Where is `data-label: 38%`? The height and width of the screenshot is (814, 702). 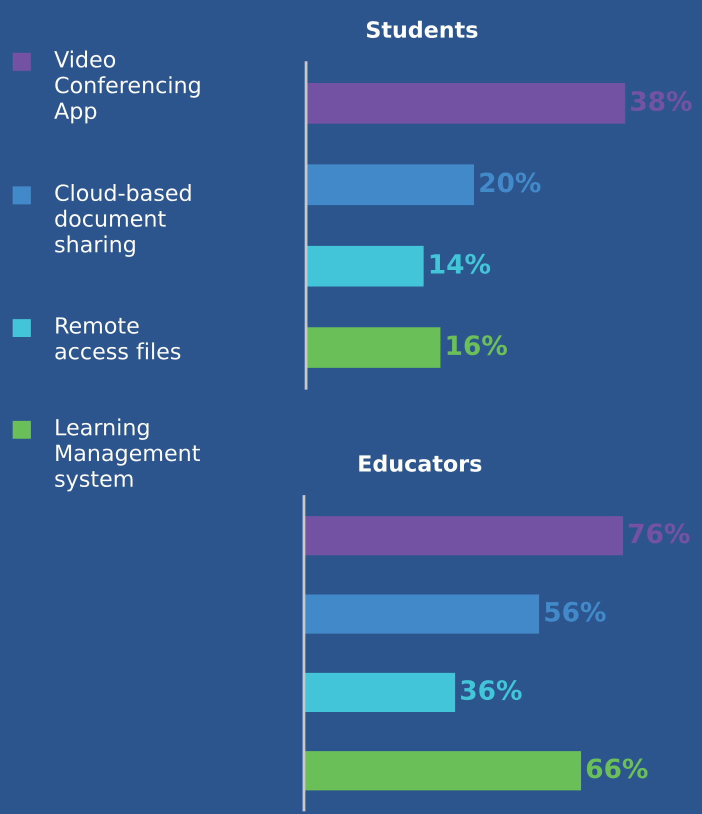 data-label: 38% is located at coordinates (661, 101).